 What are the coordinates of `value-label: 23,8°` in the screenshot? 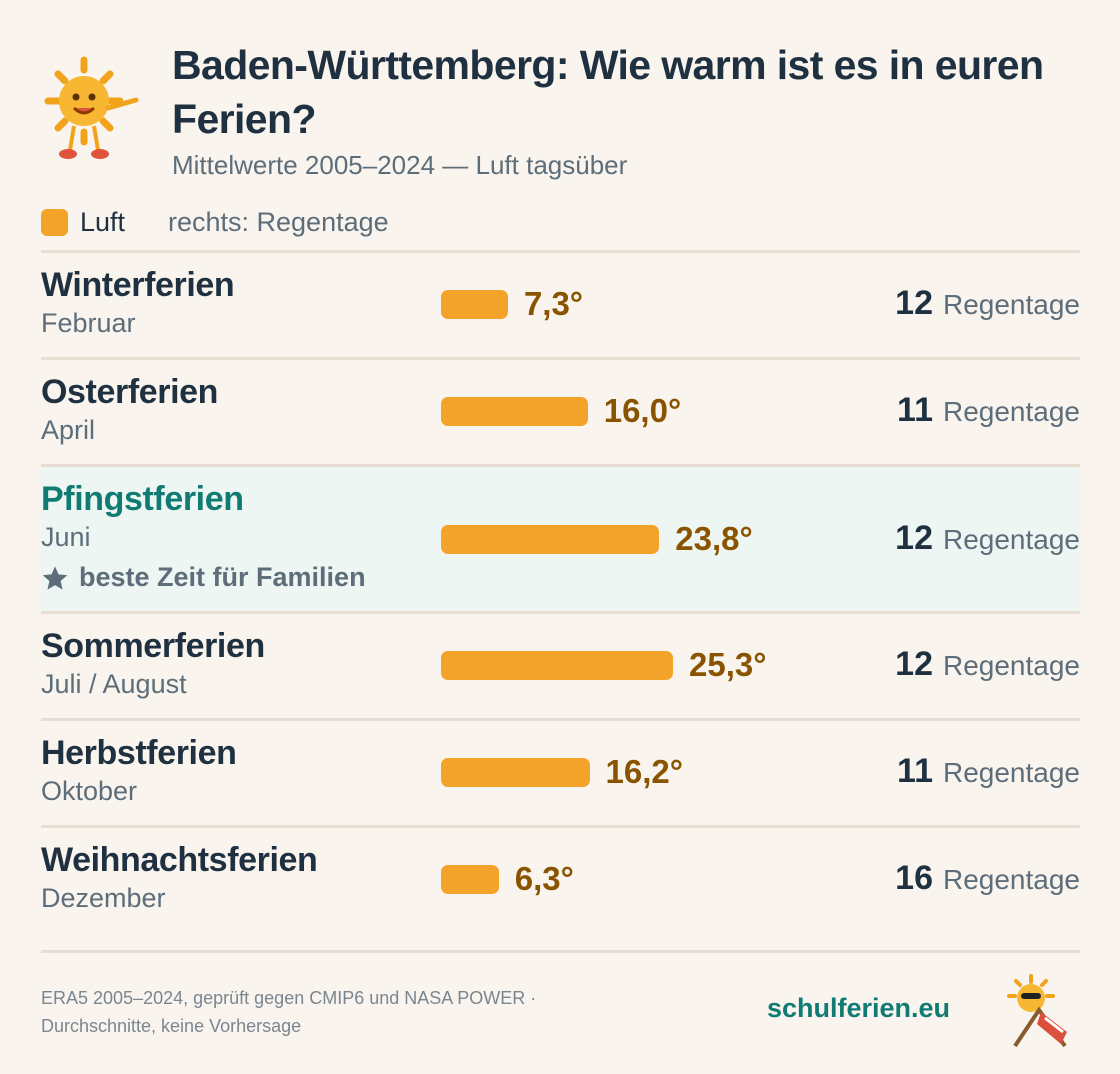 It's located at (714, 538).